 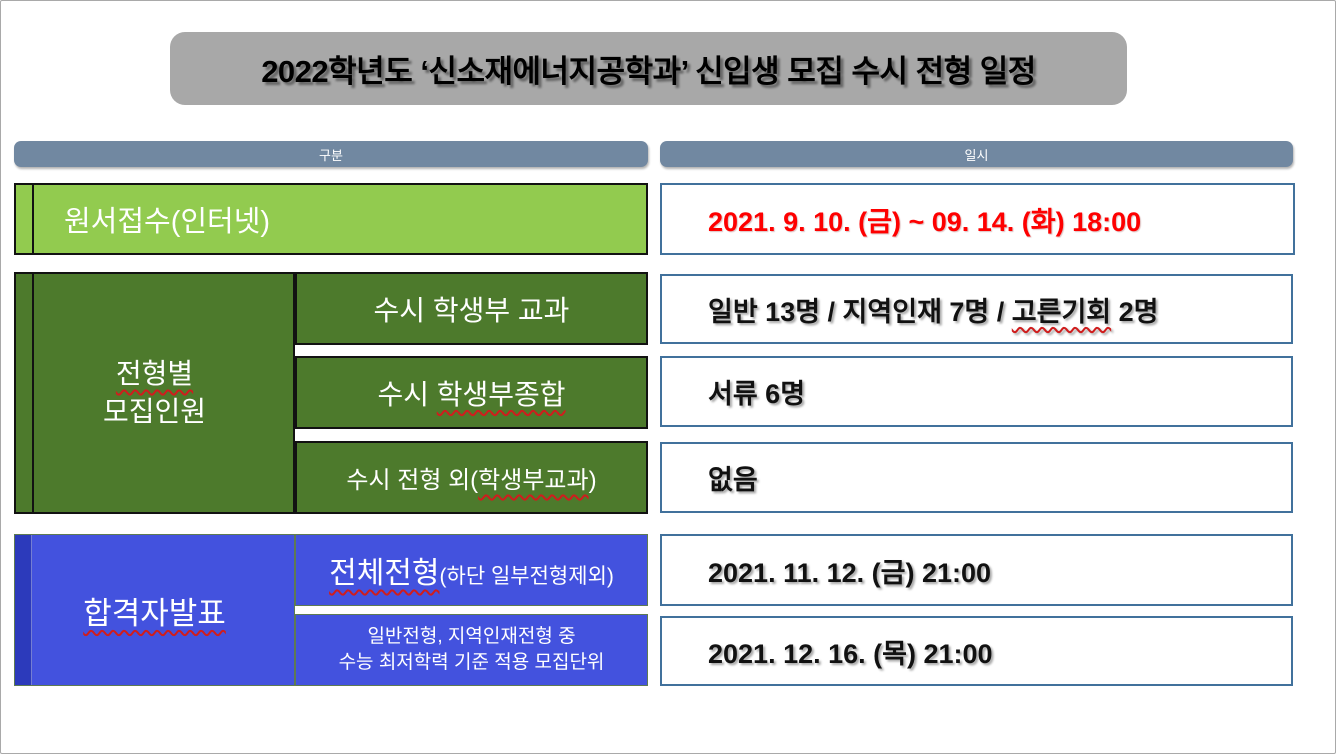 I want to click on row-application-value: 2021. 9. 10. (금) ~ 09. 14. (화) 18:00, so click(x=977, y=219).